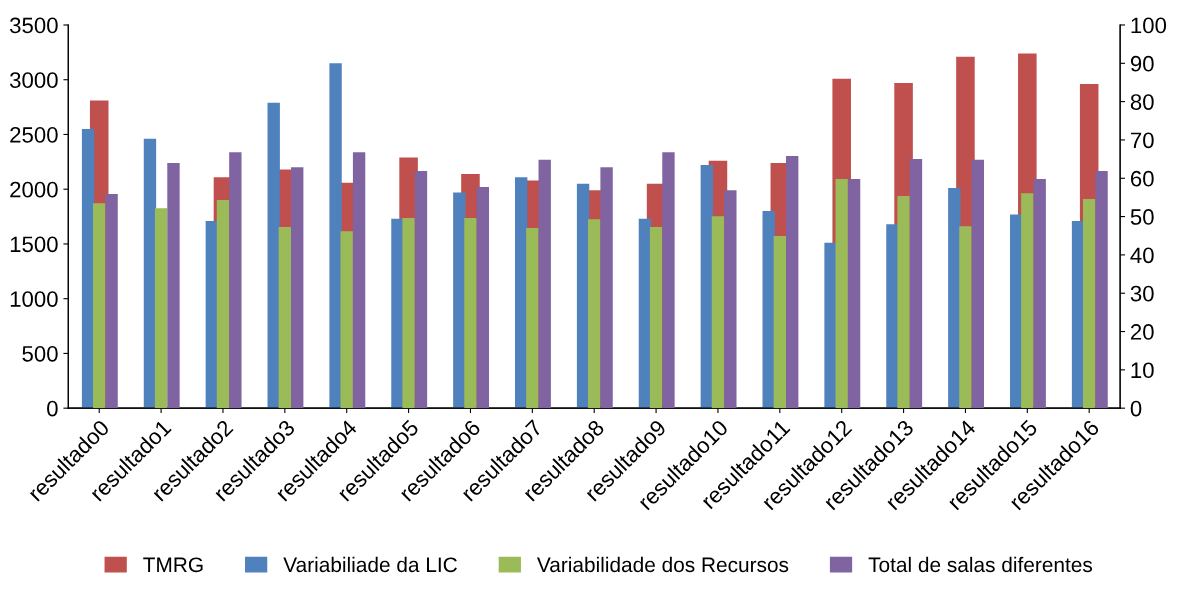 The width and height of the screenshot is (1198, 595). I want to click on y2-tick-label: 70, so click(1142, 140).